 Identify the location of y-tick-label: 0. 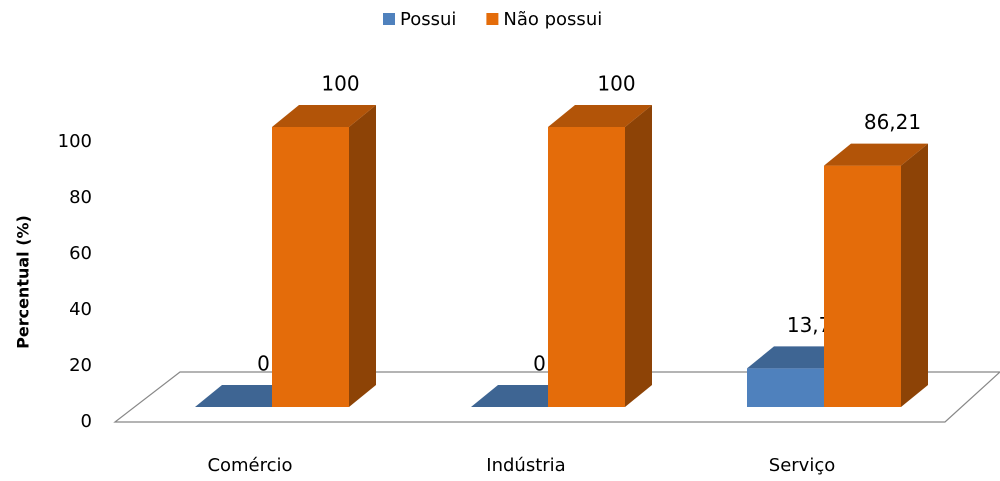
(86, 421).